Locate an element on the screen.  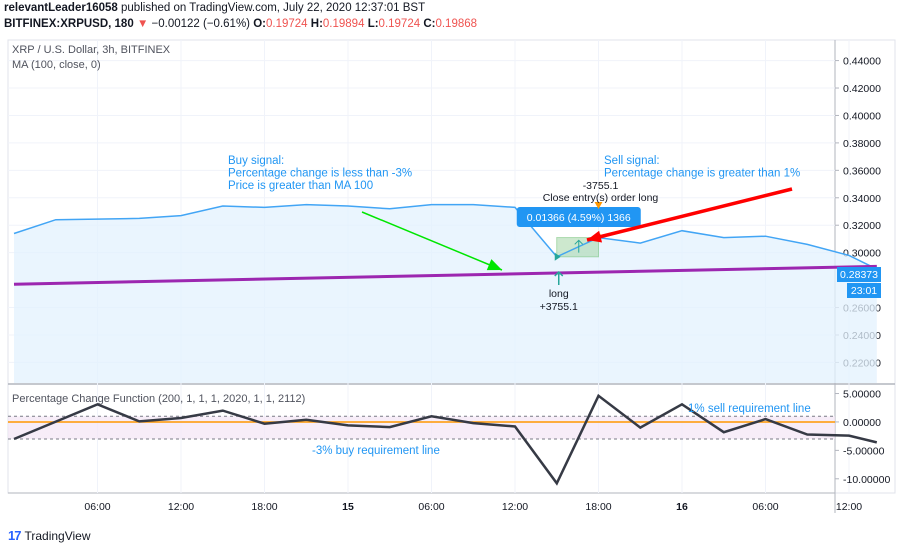
low-value: 0.19724 is located at coordinates (399, 24).